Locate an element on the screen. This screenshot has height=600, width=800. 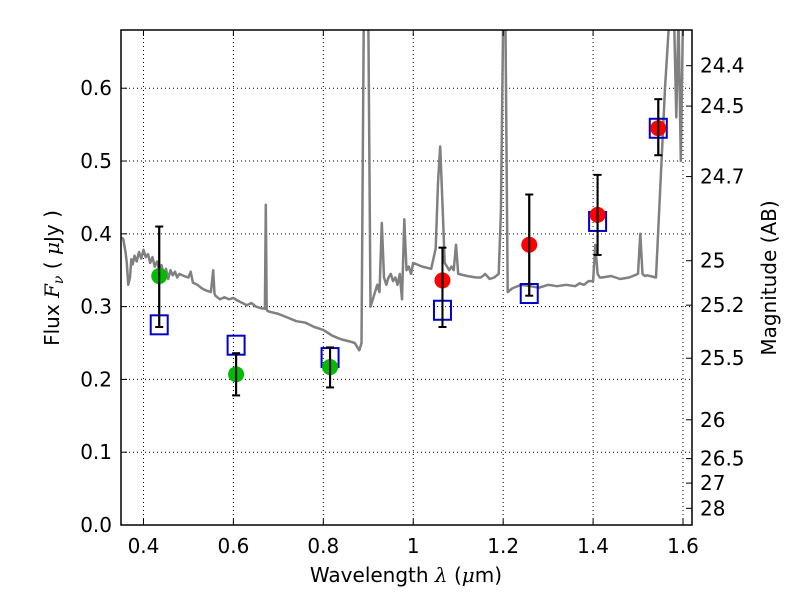
x-tick-label: 1 is located at coordinates (413, 546).